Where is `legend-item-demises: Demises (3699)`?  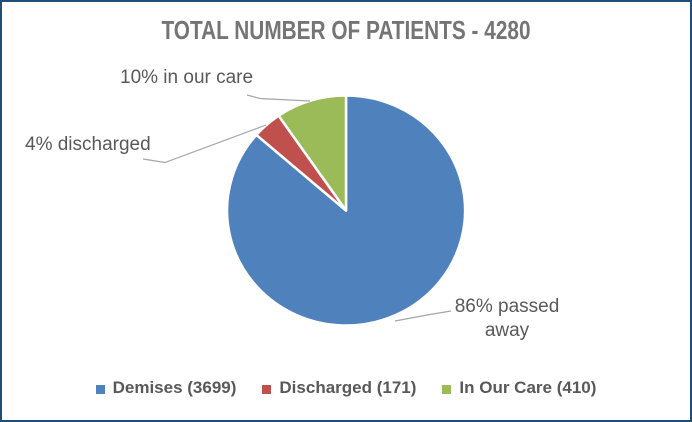 legend-item-demises: Demises (3699) is located at coordinates (166, 388).